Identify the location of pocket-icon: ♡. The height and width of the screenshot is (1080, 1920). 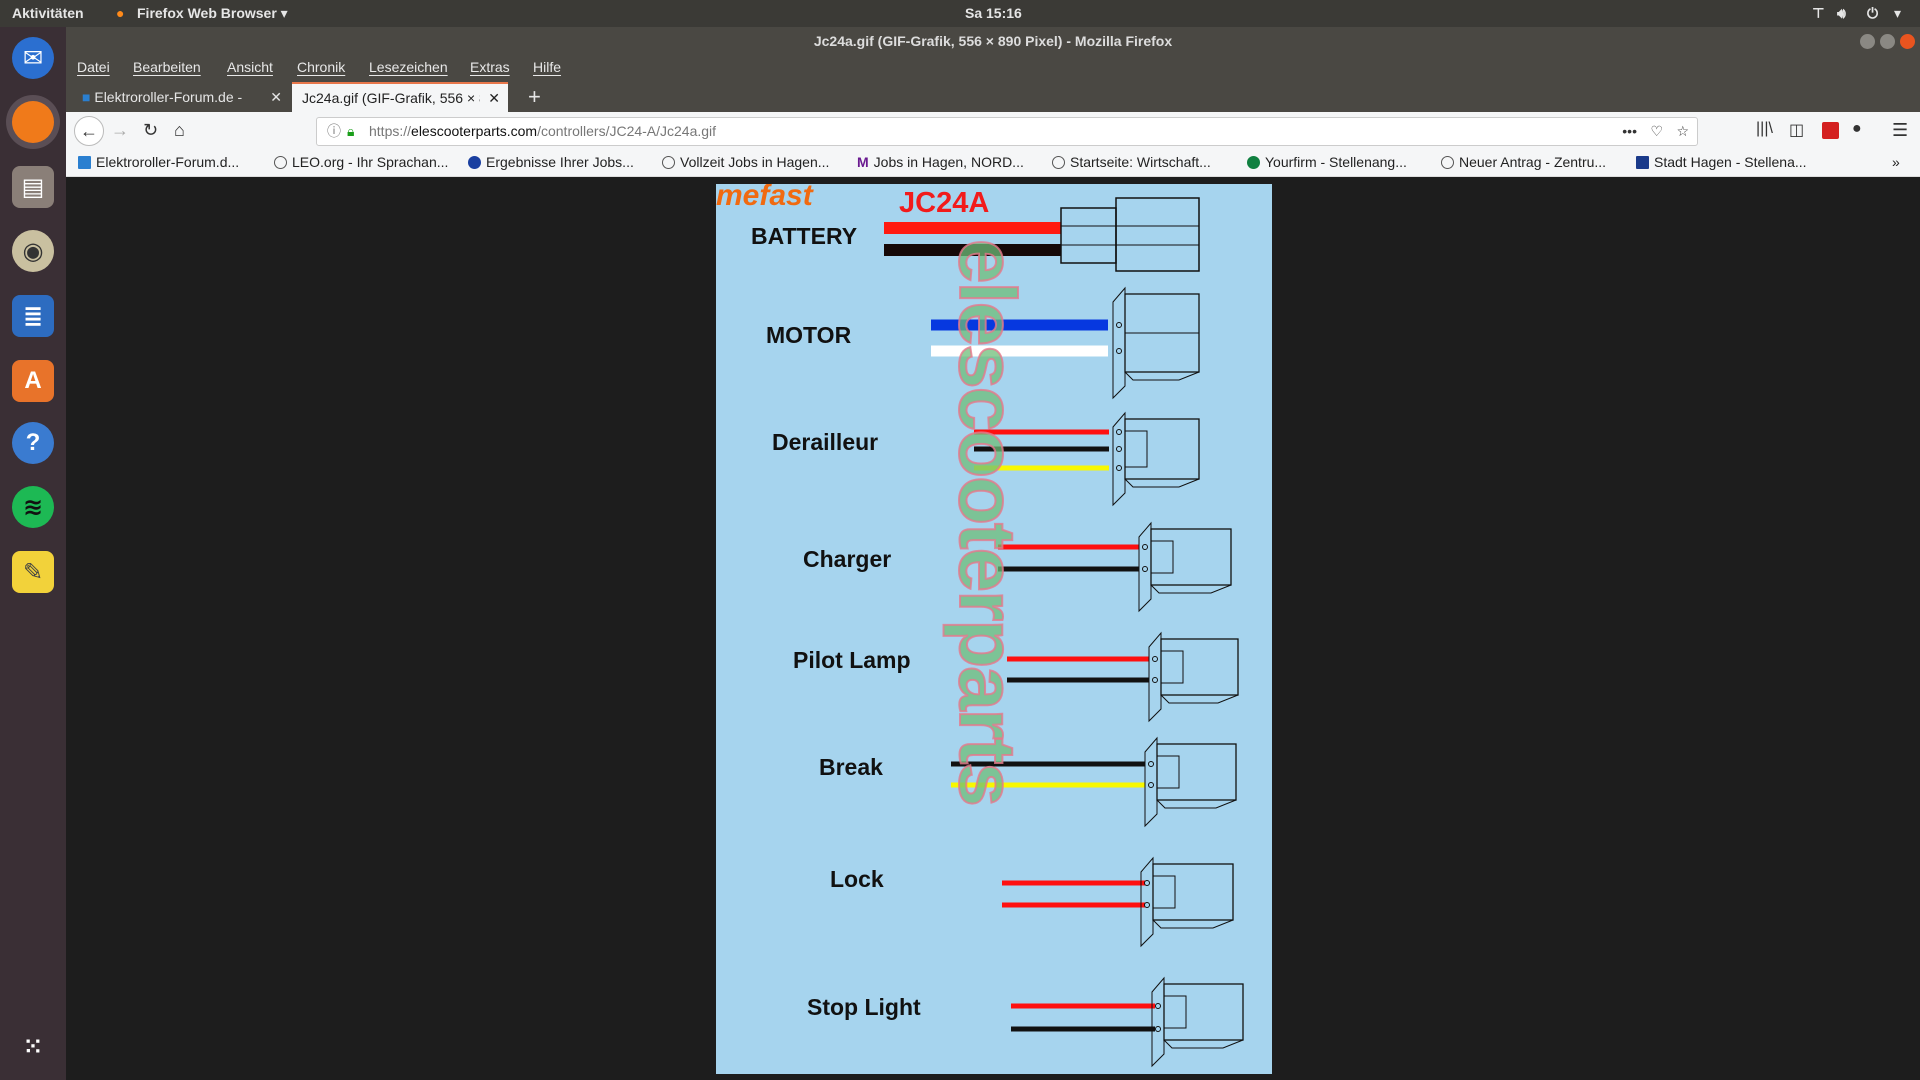
(1656, 131).